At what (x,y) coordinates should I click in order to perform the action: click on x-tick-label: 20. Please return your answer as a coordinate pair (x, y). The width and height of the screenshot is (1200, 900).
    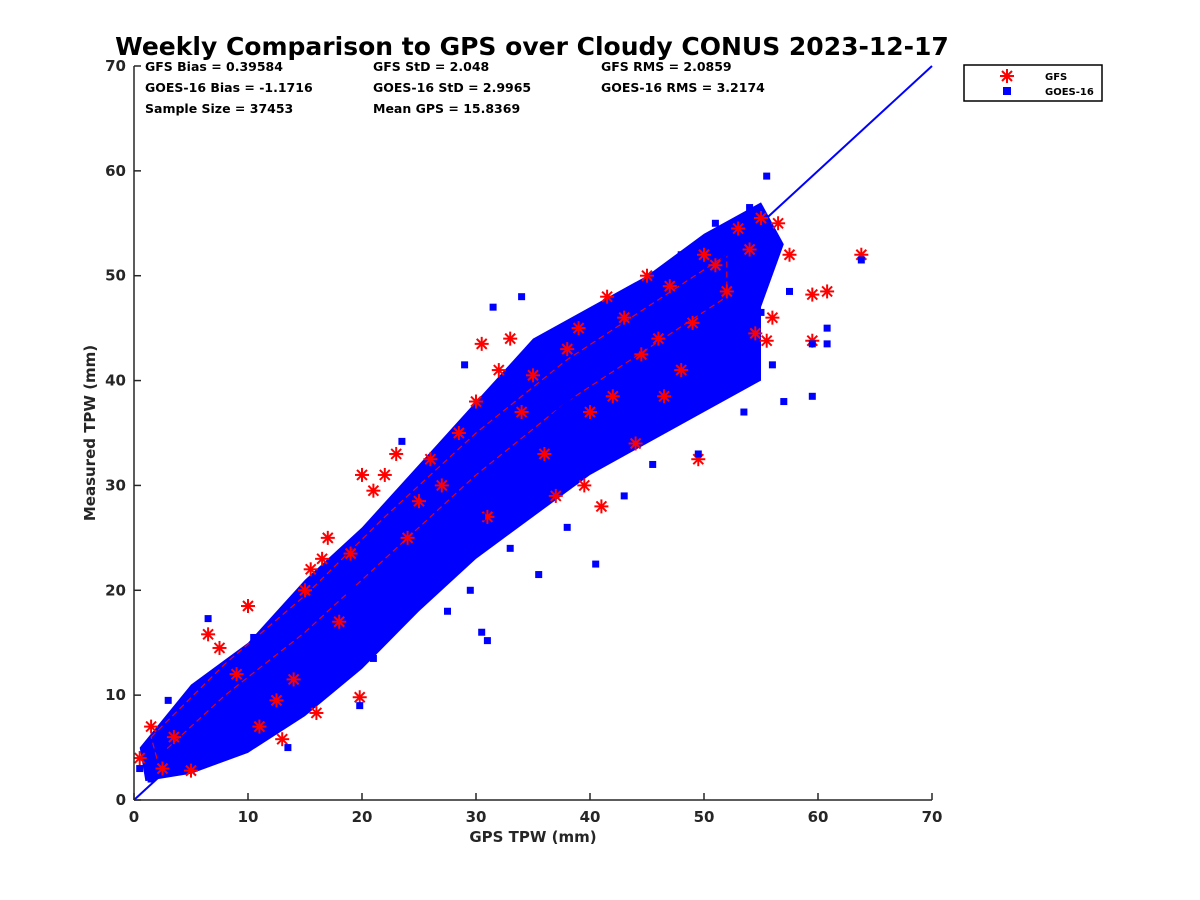
    Looking at the image, I should click on (362, 817).